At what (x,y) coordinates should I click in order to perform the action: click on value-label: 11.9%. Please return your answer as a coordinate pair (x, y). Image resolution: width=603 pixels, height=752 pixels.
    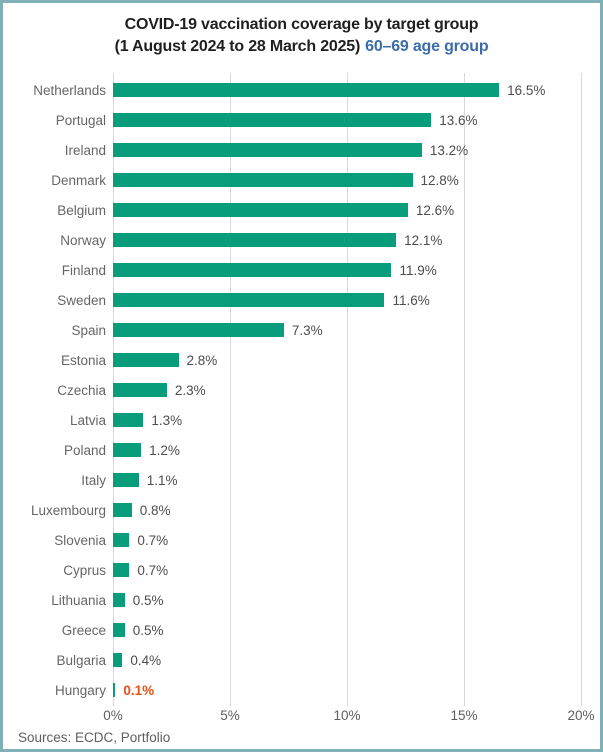
    Looking at the image, I should click on (418, 270).